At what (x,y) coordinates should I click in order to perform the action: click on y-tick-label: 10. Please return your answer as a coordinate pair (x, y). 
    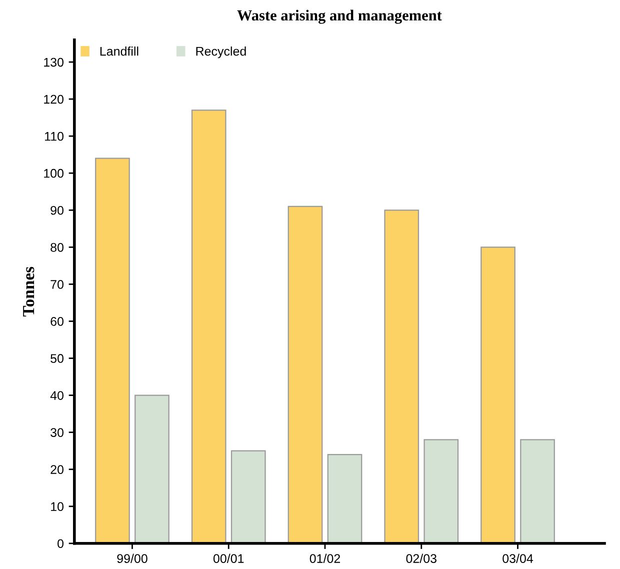
    Looking at the image, I should click on (57, 507).